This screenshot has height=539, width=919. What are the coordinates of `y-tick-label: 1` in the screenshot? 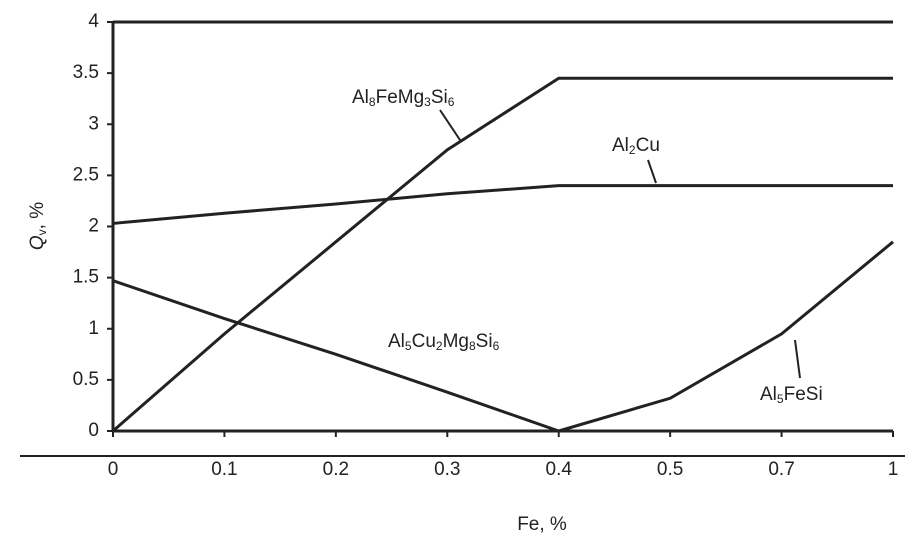 It's located at (93, 328).